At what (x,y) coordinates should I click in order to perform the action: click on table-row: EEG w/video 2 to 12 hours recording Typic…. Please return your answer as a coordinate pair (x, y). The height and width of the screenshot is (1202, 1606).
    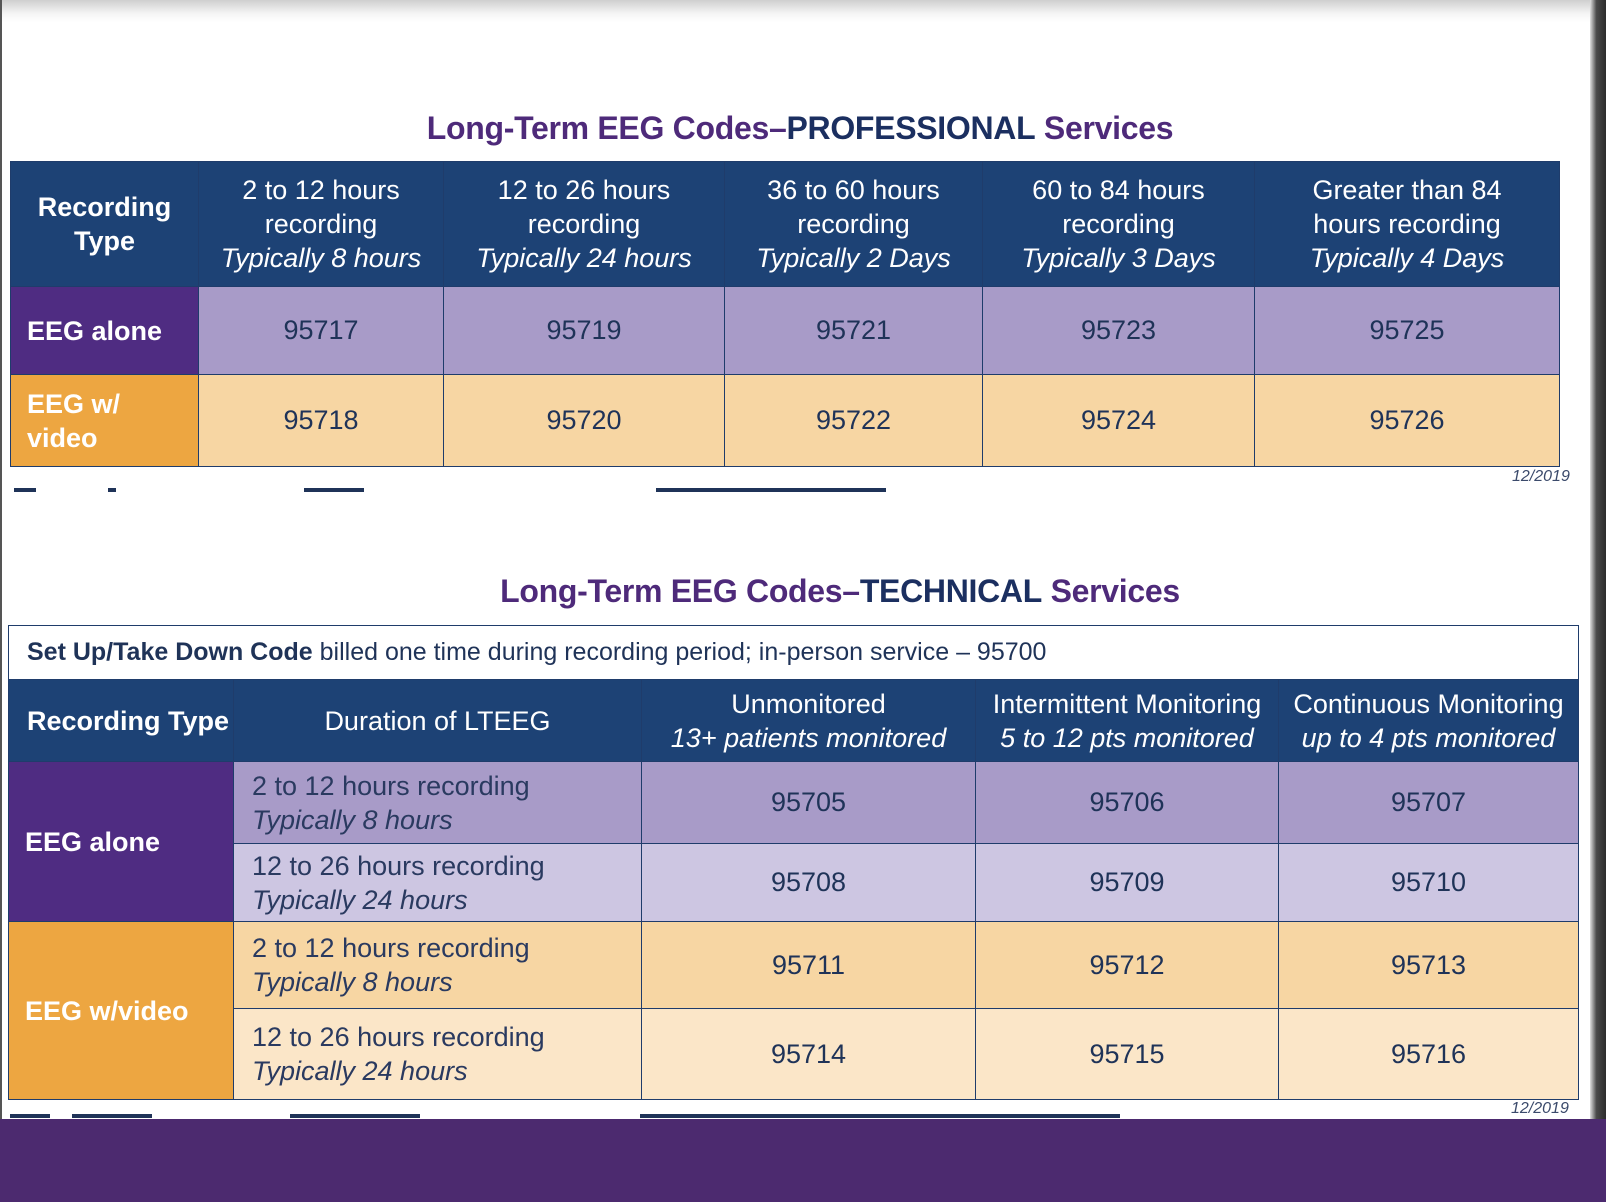
    Looking at the image, I should click on (794, 1010).